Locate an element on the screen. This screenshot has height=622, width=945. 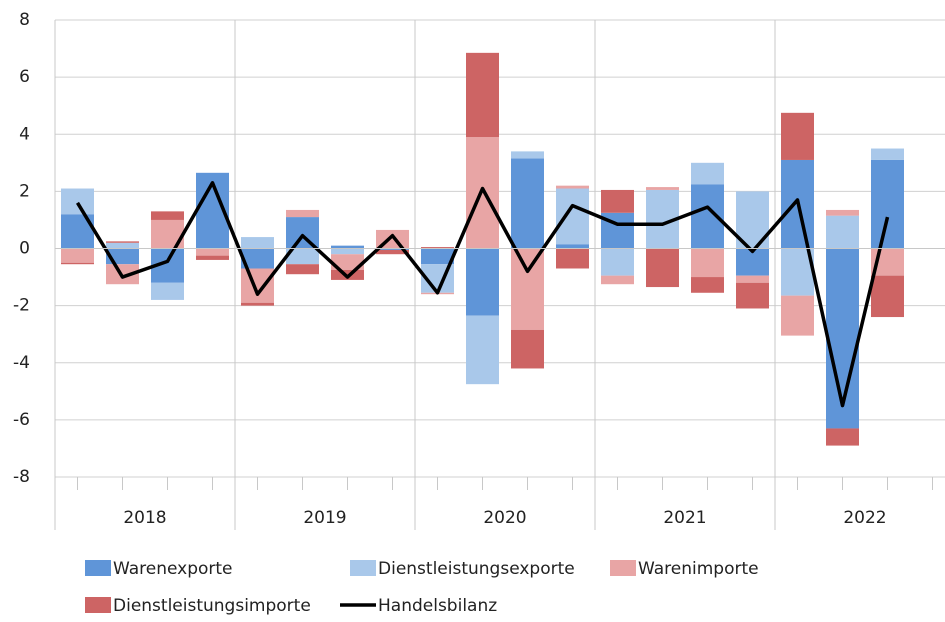
y-tick-label: -8 is located at coordinates (21, 477).